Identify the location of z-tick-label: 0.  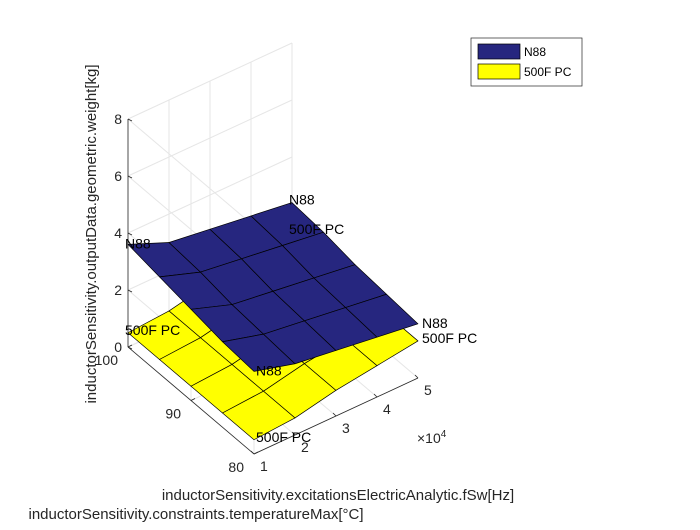
(118, 347).